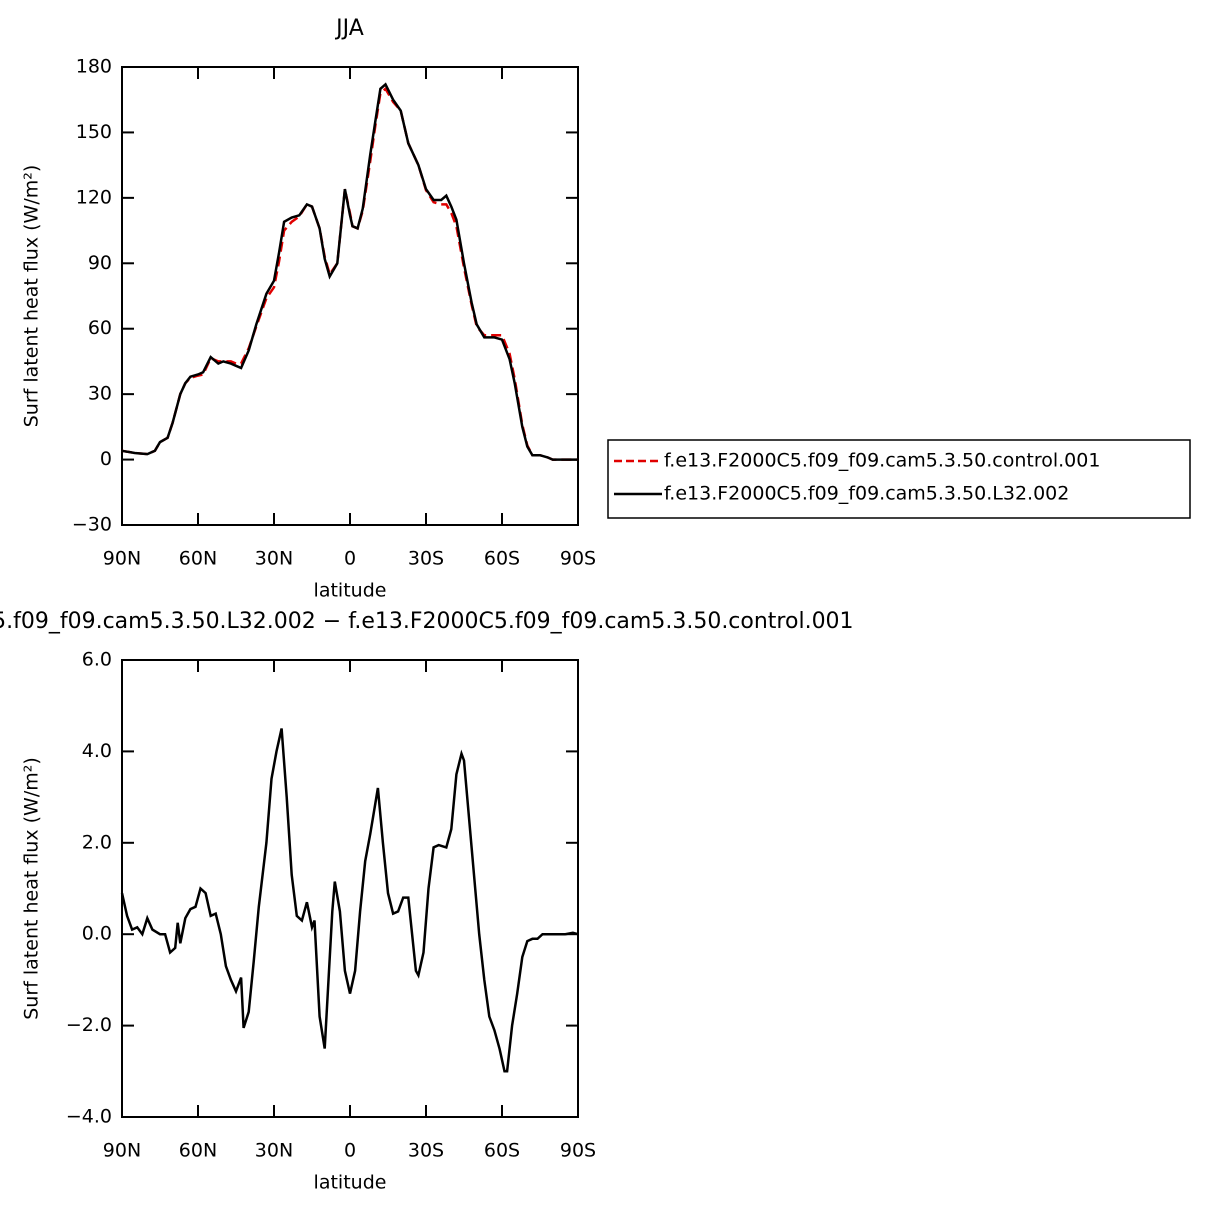  I want to click on y-tick-label: 30, so click(100, 394).